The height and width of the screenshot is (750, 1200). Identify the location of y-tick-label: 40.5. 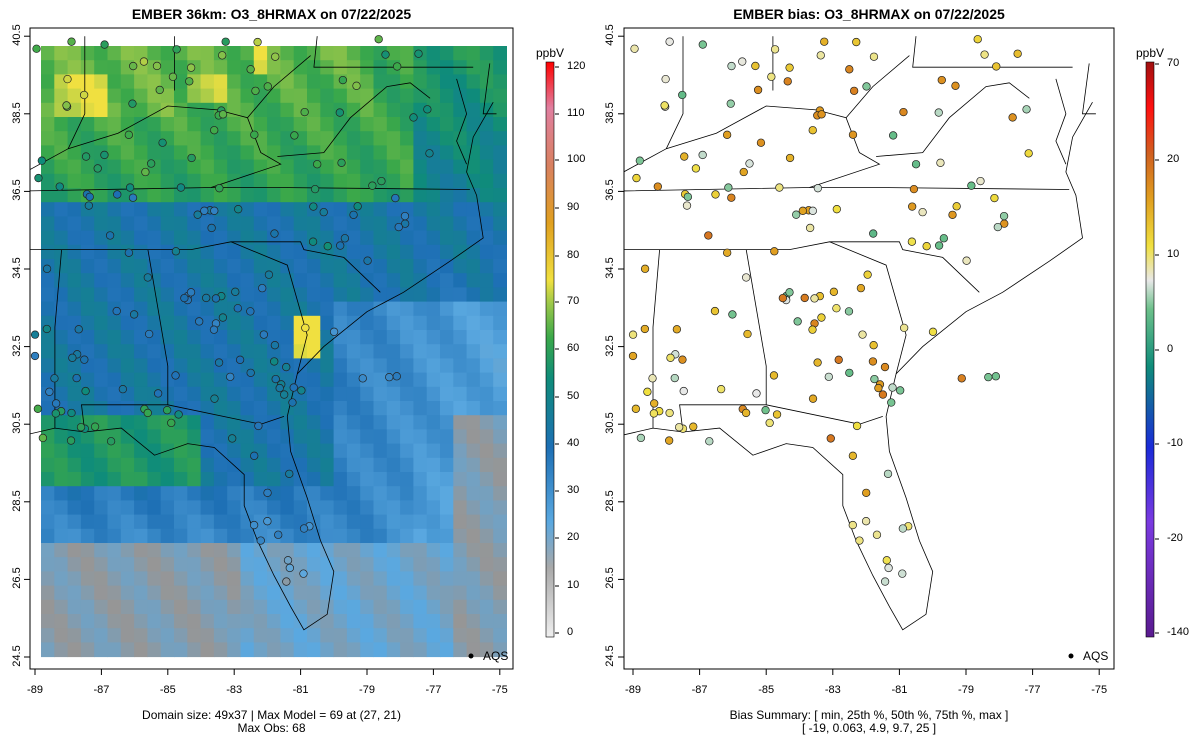
(17, 35).